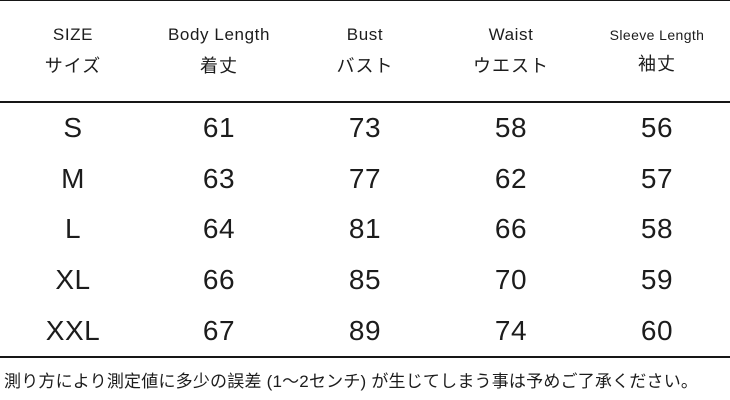  Describe the element at coordinates (219, 51) in the screenshot. I see `column-header-body-length: Body Length 着丈` at that location.